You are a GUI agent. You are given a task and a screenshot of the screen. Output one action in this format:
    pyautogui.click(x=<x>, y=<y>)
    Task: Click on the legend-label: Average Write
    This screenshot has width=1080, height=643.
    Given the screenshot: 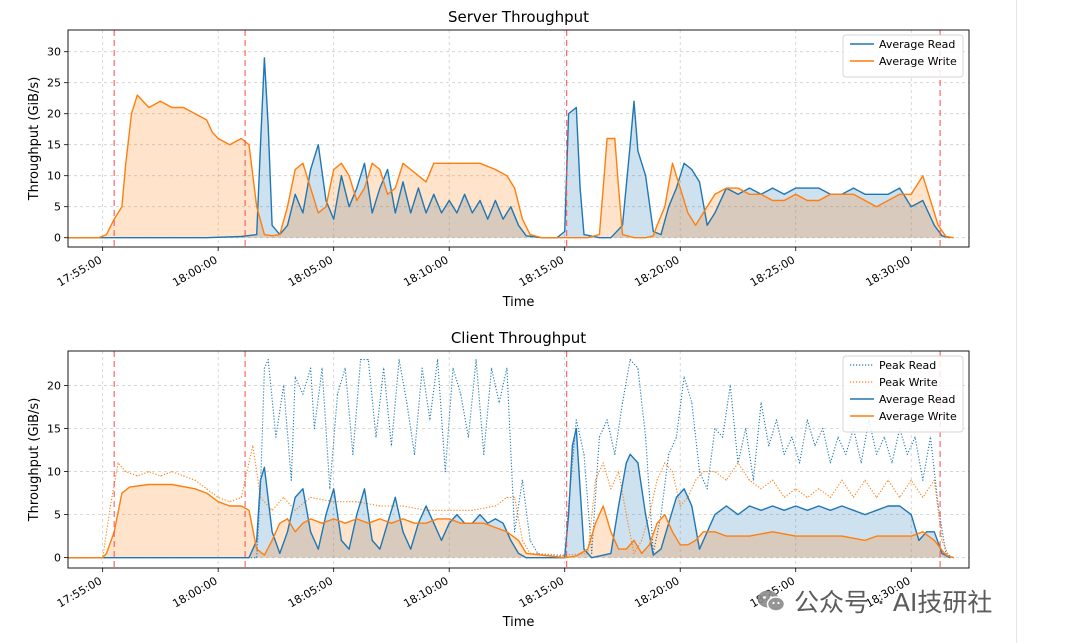 What is the action you would take?
    pyautogui.click(x=918, y=416)
    